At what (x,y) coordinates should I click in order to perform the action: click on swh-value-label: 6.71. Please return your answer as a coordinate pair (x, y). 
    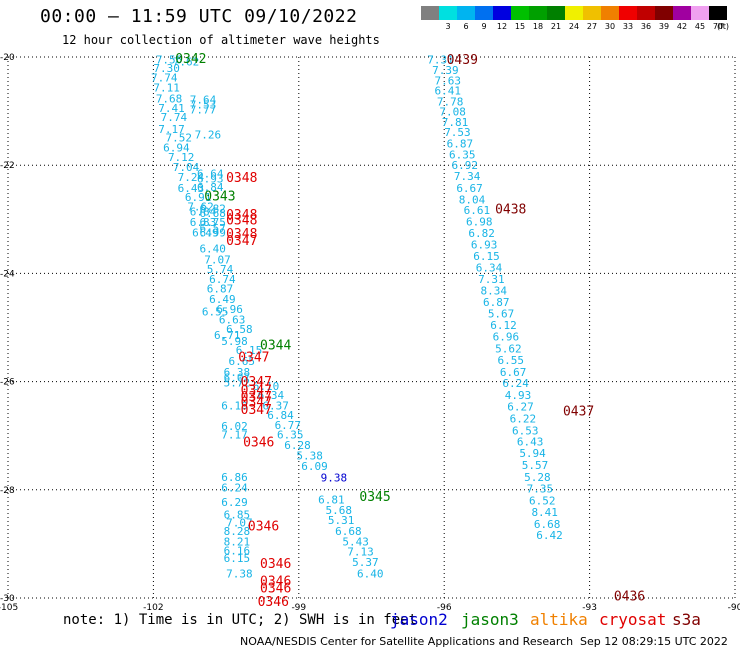
    Looking at the image, I should click on (227, 335).